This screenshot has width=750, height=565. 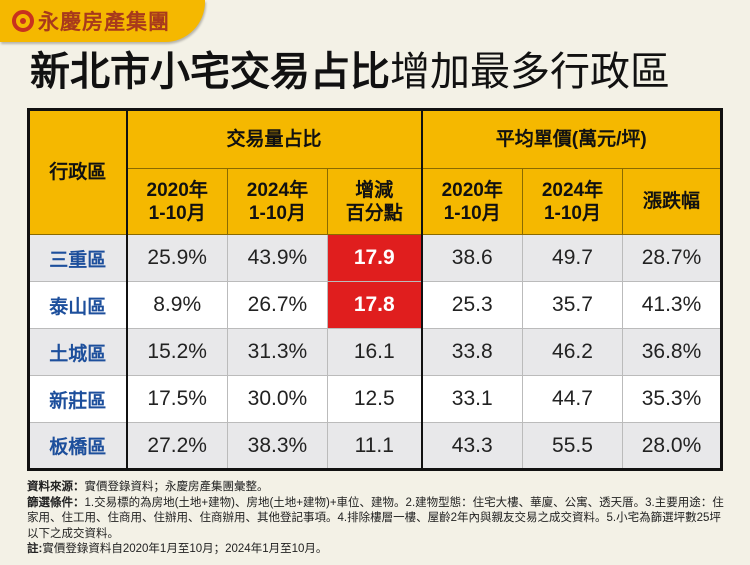 I want to click on subheader-col-5: 漲跌幅, so click(x=672, y=201).